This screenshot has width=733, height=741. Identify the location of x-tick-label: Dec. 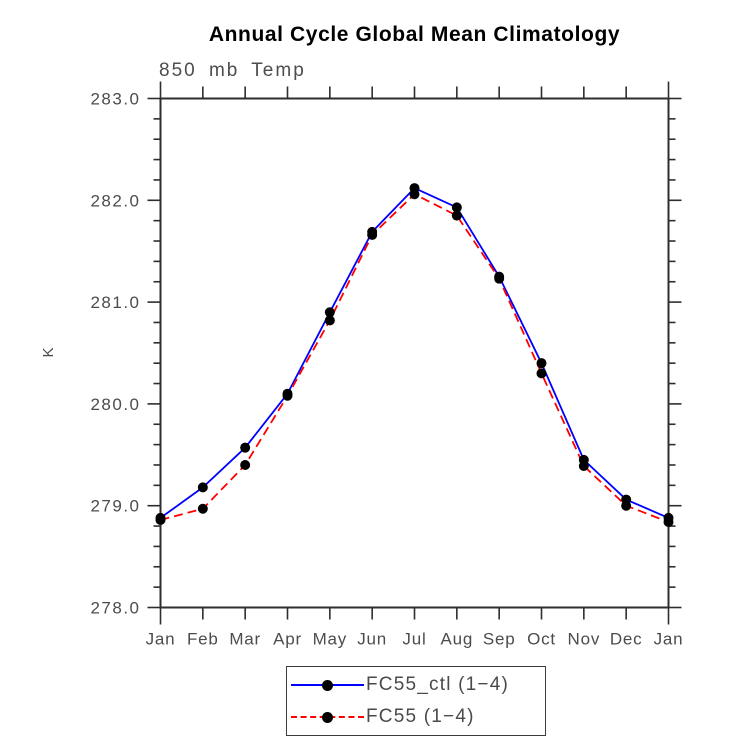
(626, 639).